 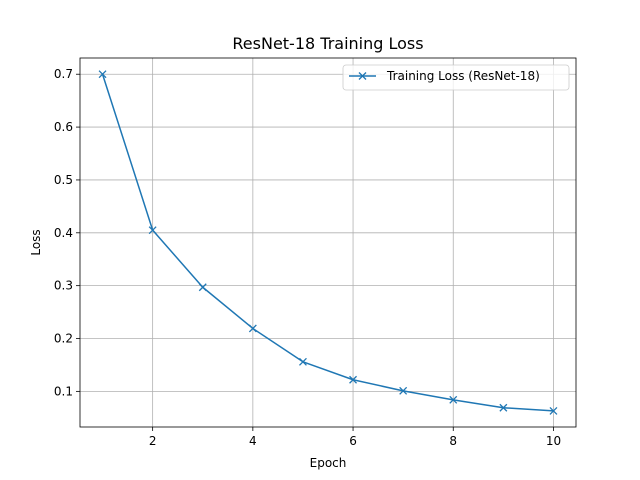 I want to click on x-tick-label: 2, so click(x=153, y=441).